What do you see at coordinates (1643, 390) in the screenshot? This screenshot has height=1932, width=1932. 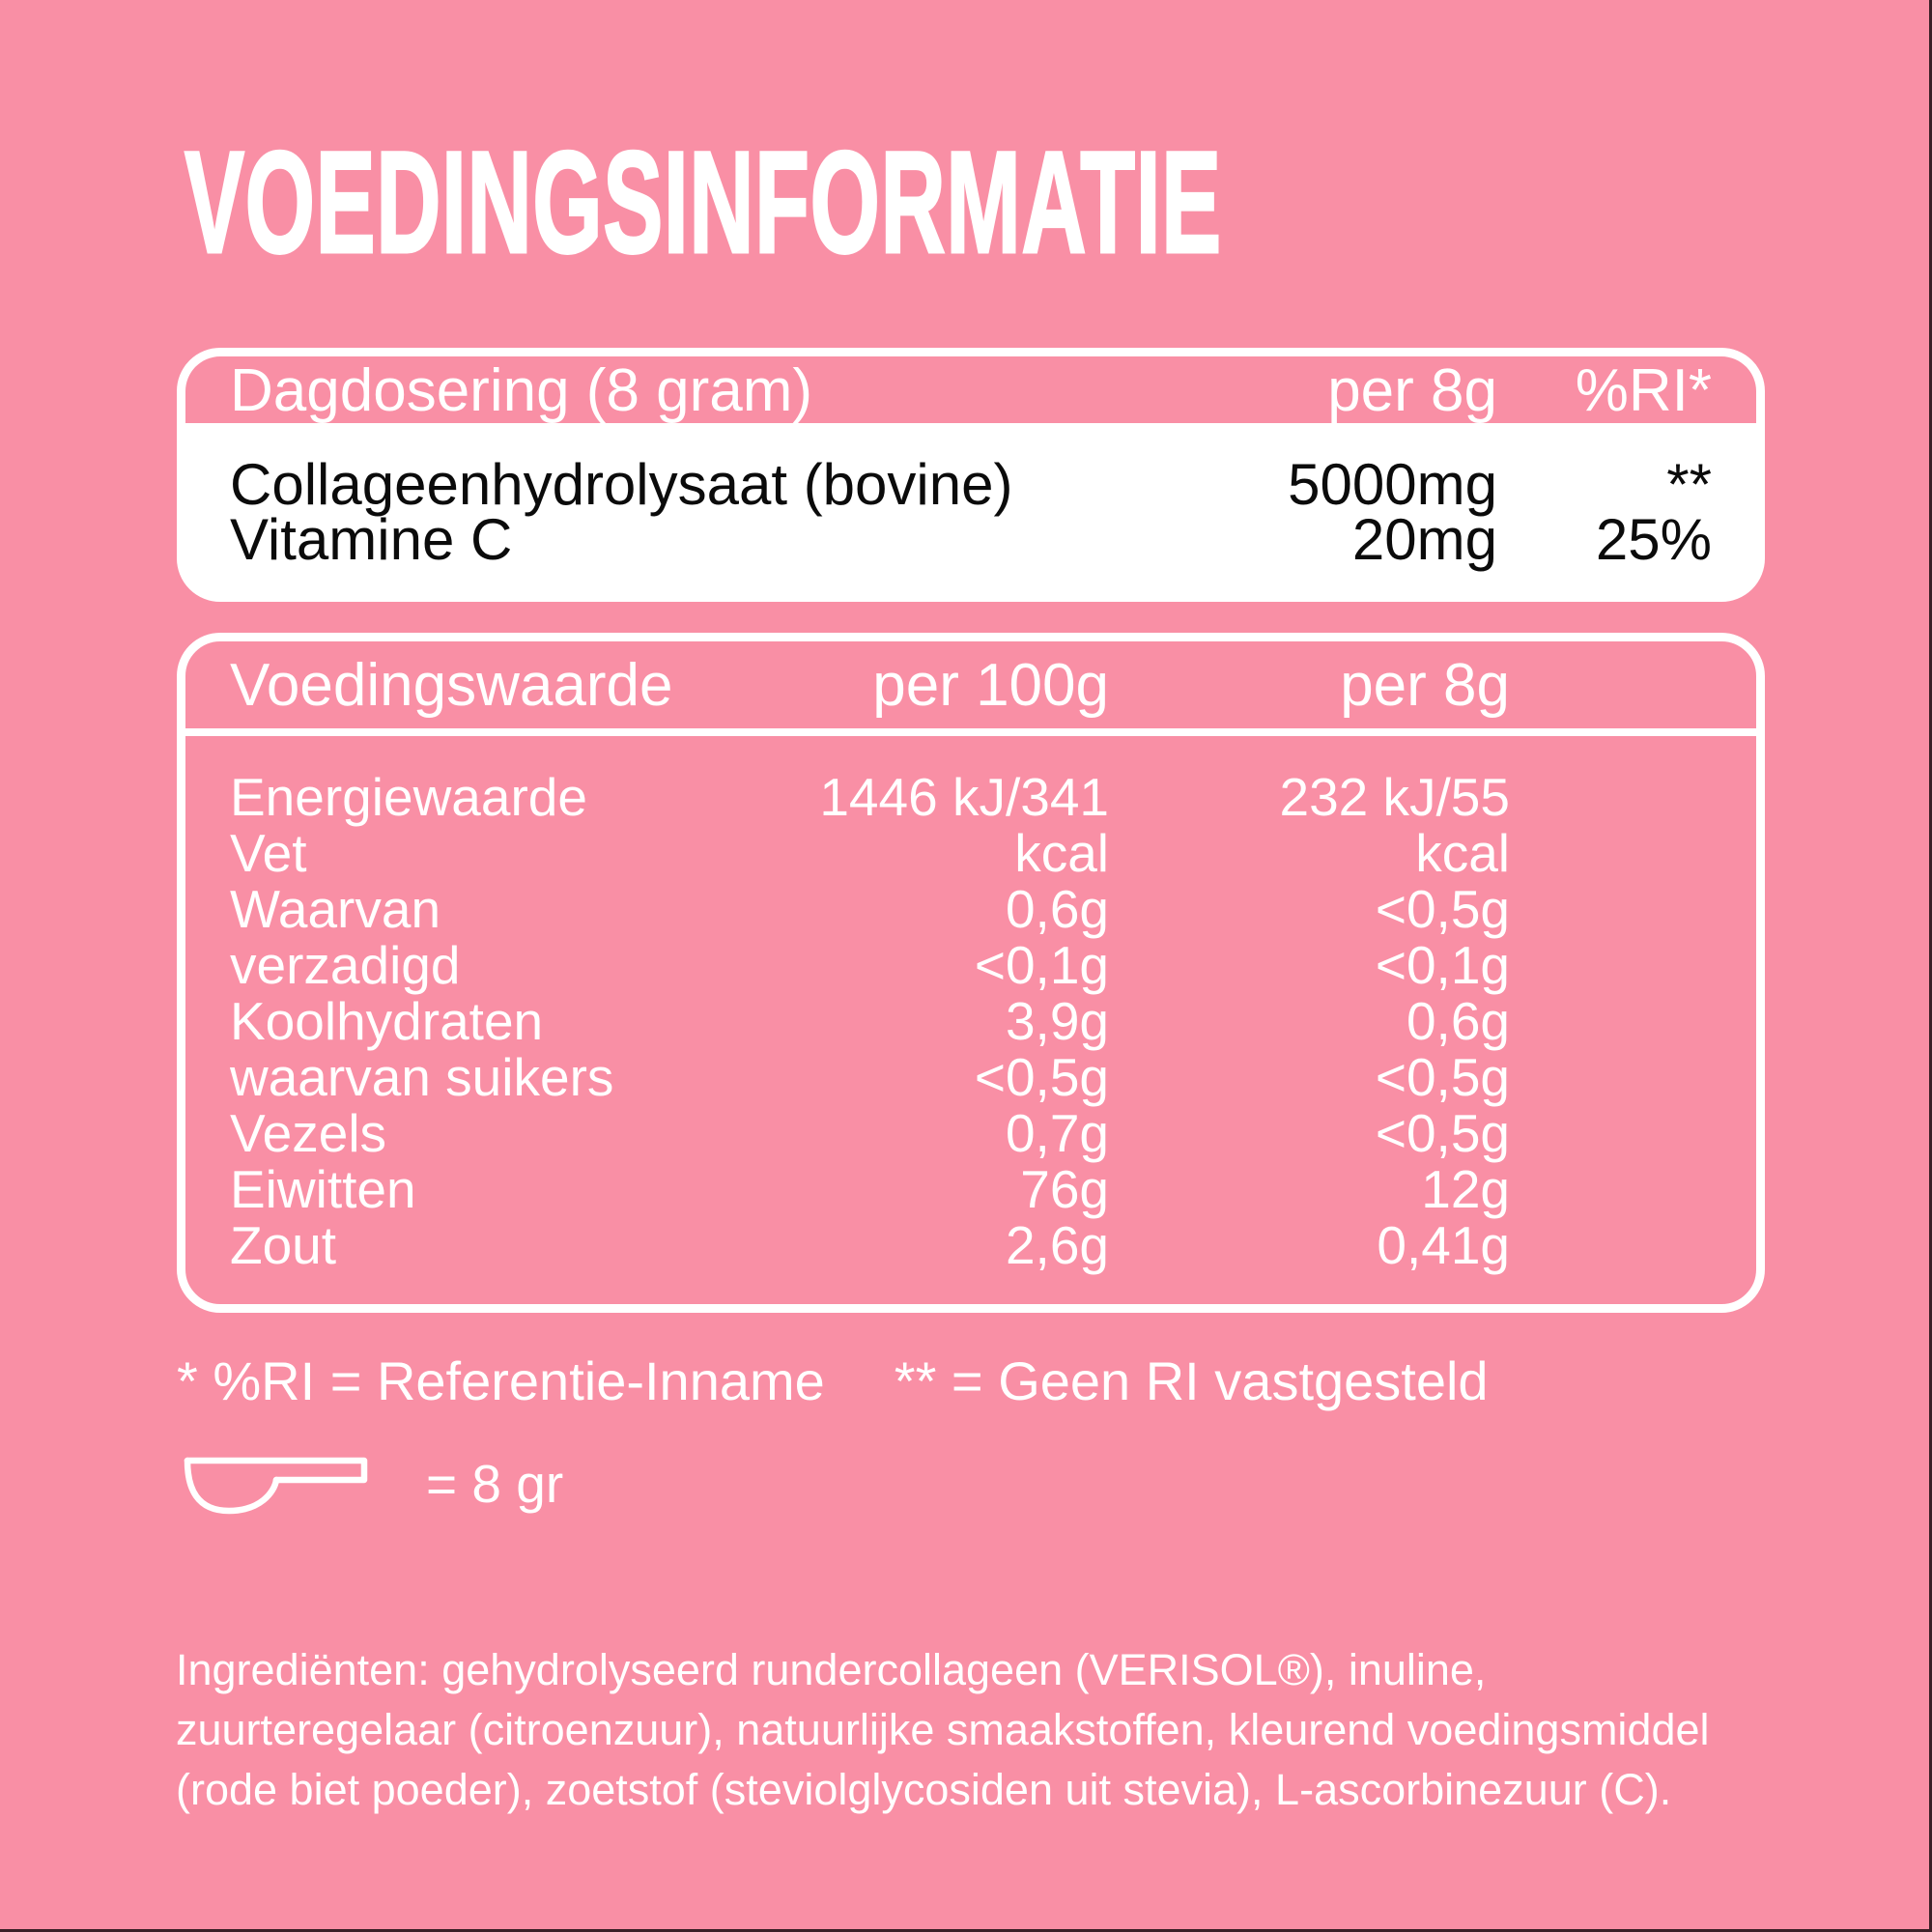 I see `dagdosering-header-ri: %RI*` at bounding box center [1643, 390].